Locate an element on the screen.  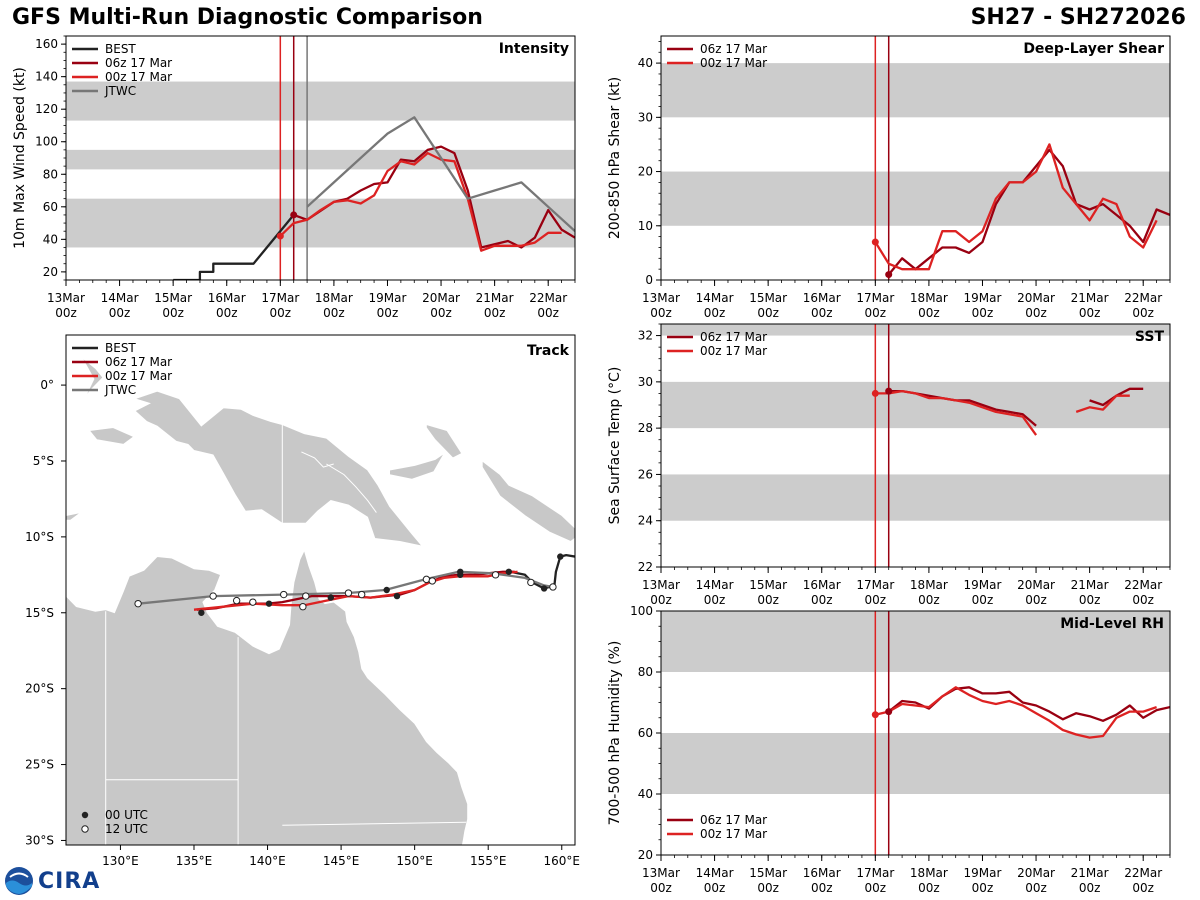
rh-xtick-label-day: 18Mar is located at coordinates (929, 873).